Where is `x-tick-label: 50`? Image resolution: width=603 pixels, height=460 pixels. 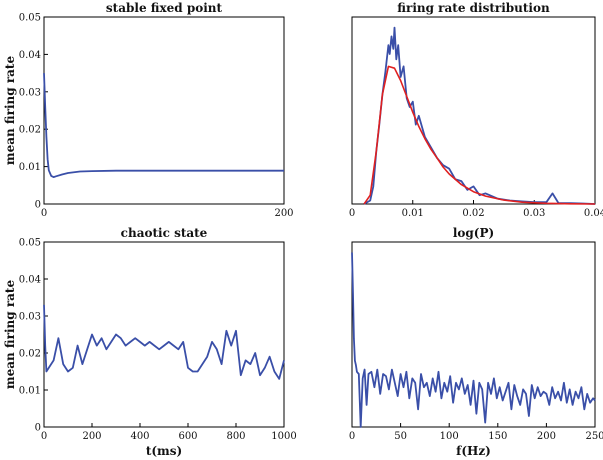
x-tick-label: 50 is located at coordinates (400, 436).